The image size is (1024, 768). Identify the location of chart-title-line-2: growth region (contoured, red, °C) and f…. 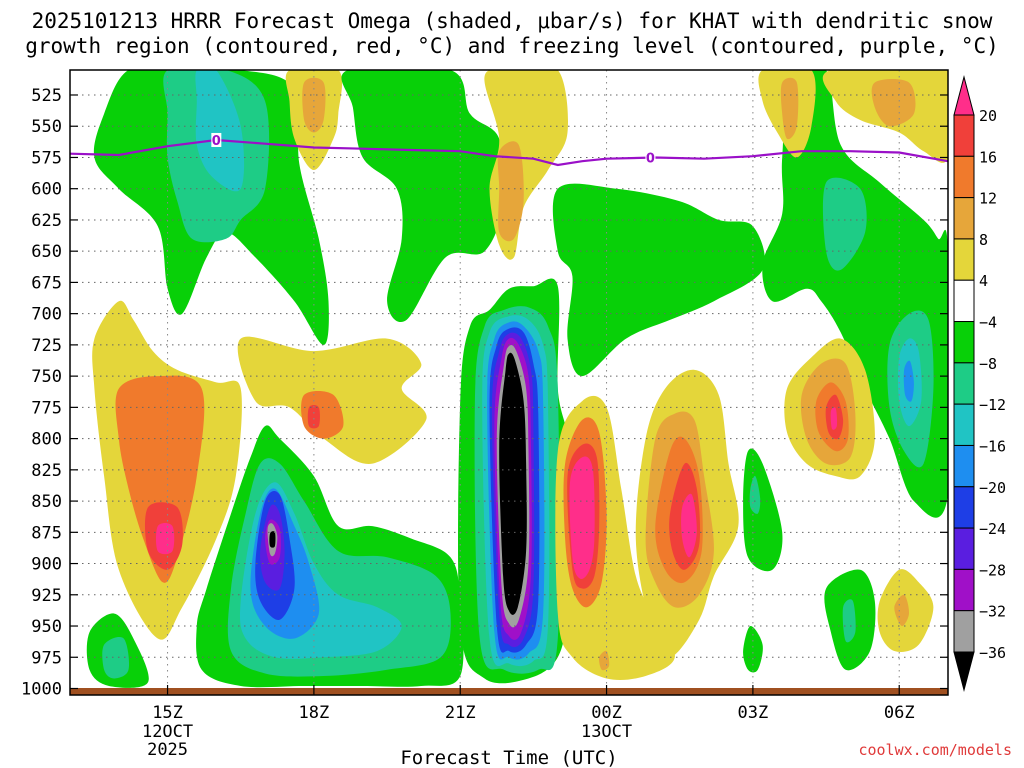
(512, 46).